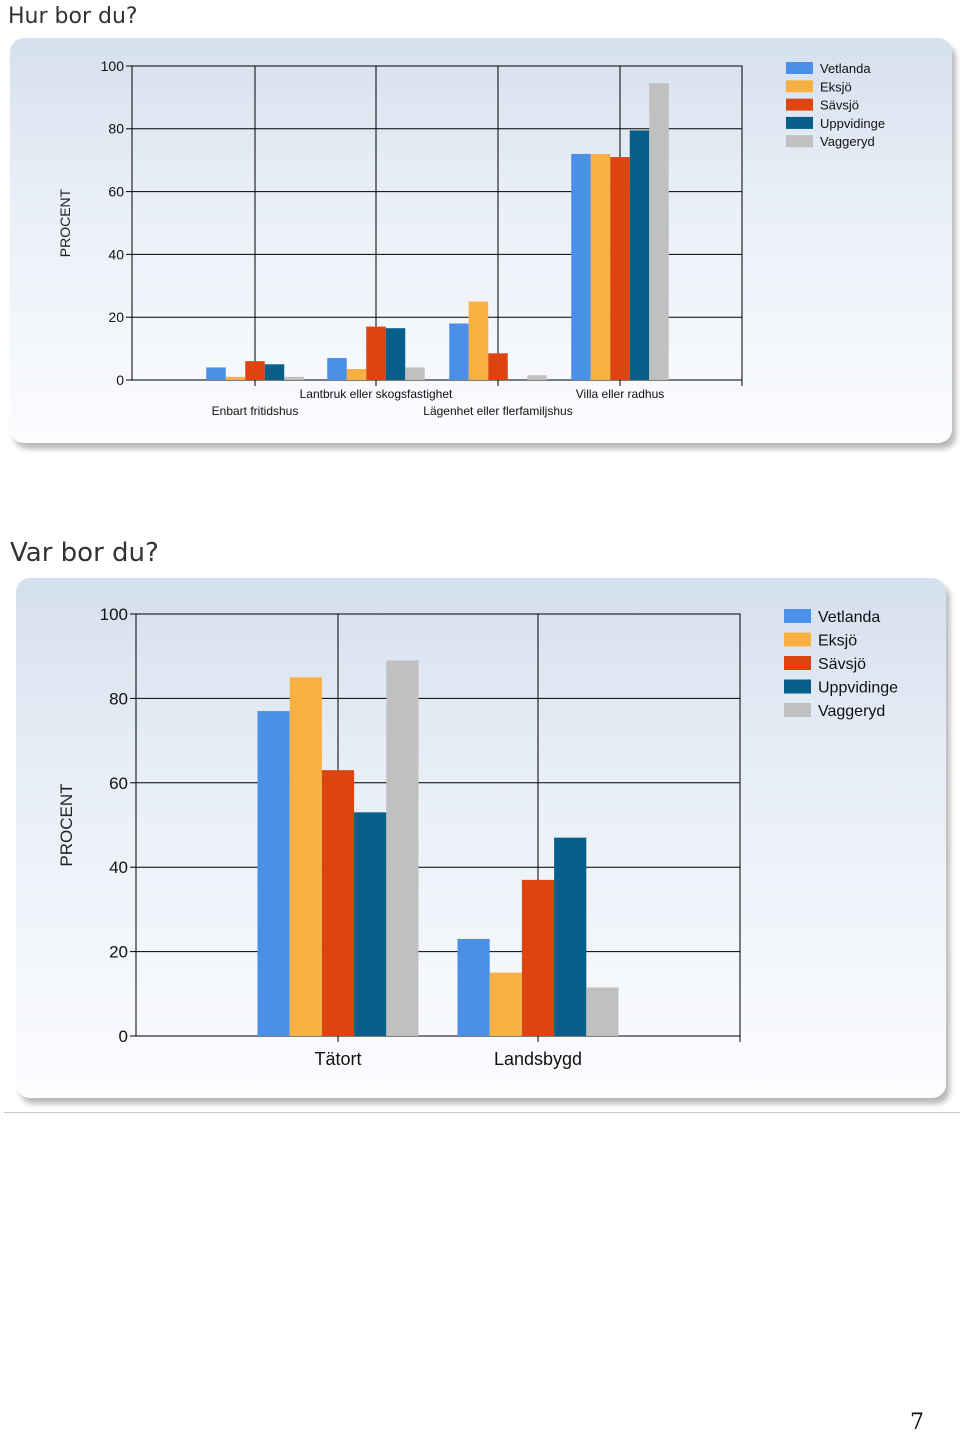 This screenshot has height=1435, width=960. Describe the element at coordinates (498, 366) in the screenshot. I see `bar-lagenhet-eller-flerfamiljshus-savsjo` at that location.